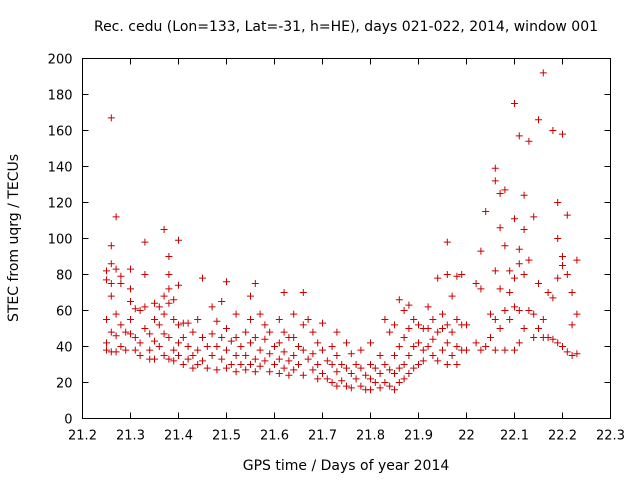 The height and width of the screenshot is (480, 640). I want to click on y-tick-label: 140, so click(60, 168).